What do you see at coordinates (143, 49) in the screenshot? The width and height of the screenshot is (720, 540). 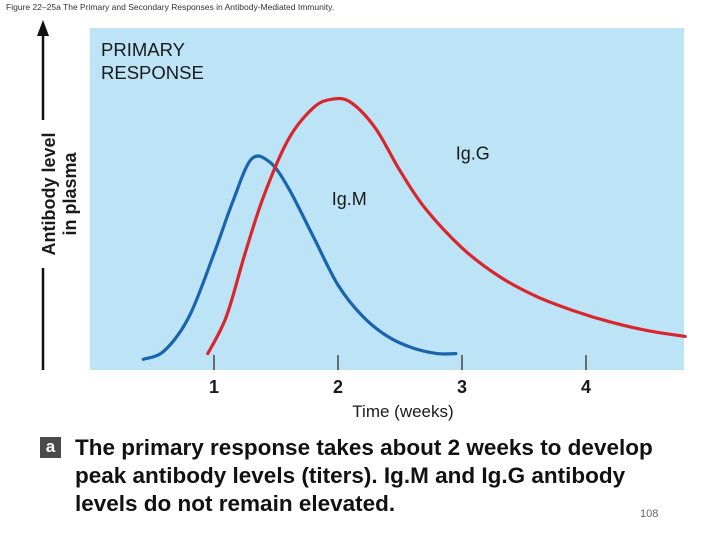 I see `chart-title-line: PRIMARY` at bounding box center [143, 49].